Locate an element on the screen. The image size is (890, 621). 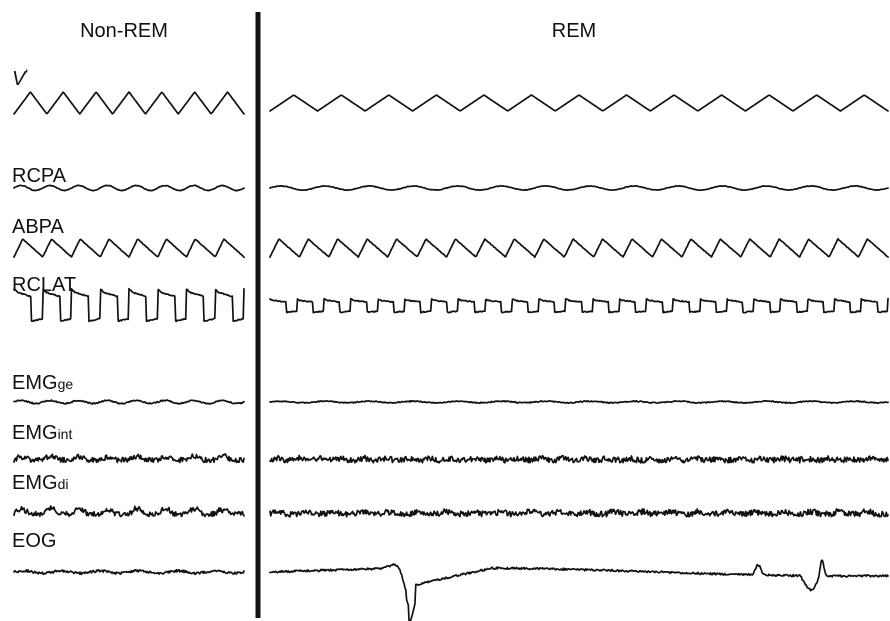
channel-label-abpa: ABPA is located at coordinates (38, 227).